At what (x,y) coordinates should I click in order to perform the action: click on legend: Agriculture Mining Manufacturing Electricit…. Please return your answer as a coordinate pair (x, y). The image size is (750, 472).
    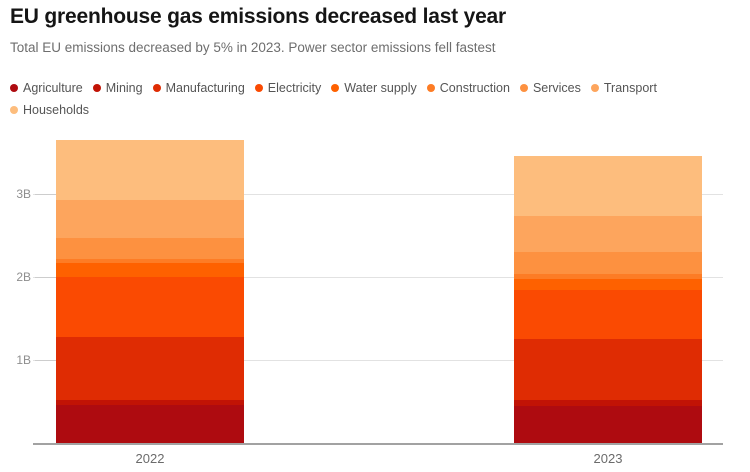
    Looking at the image, I should click on (375, 99).